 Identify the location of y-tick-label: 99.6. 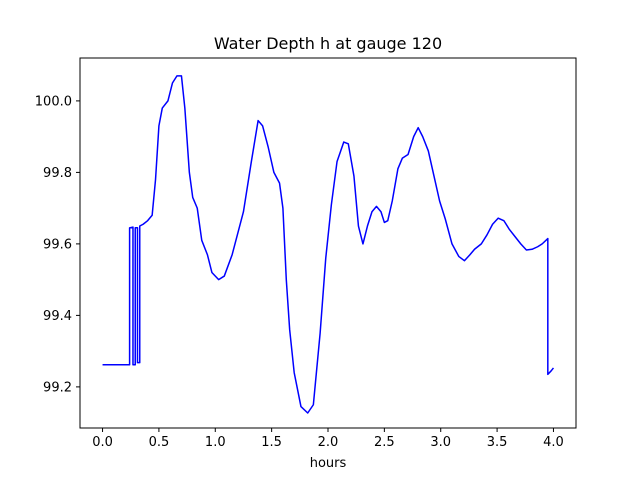
(57, 244).